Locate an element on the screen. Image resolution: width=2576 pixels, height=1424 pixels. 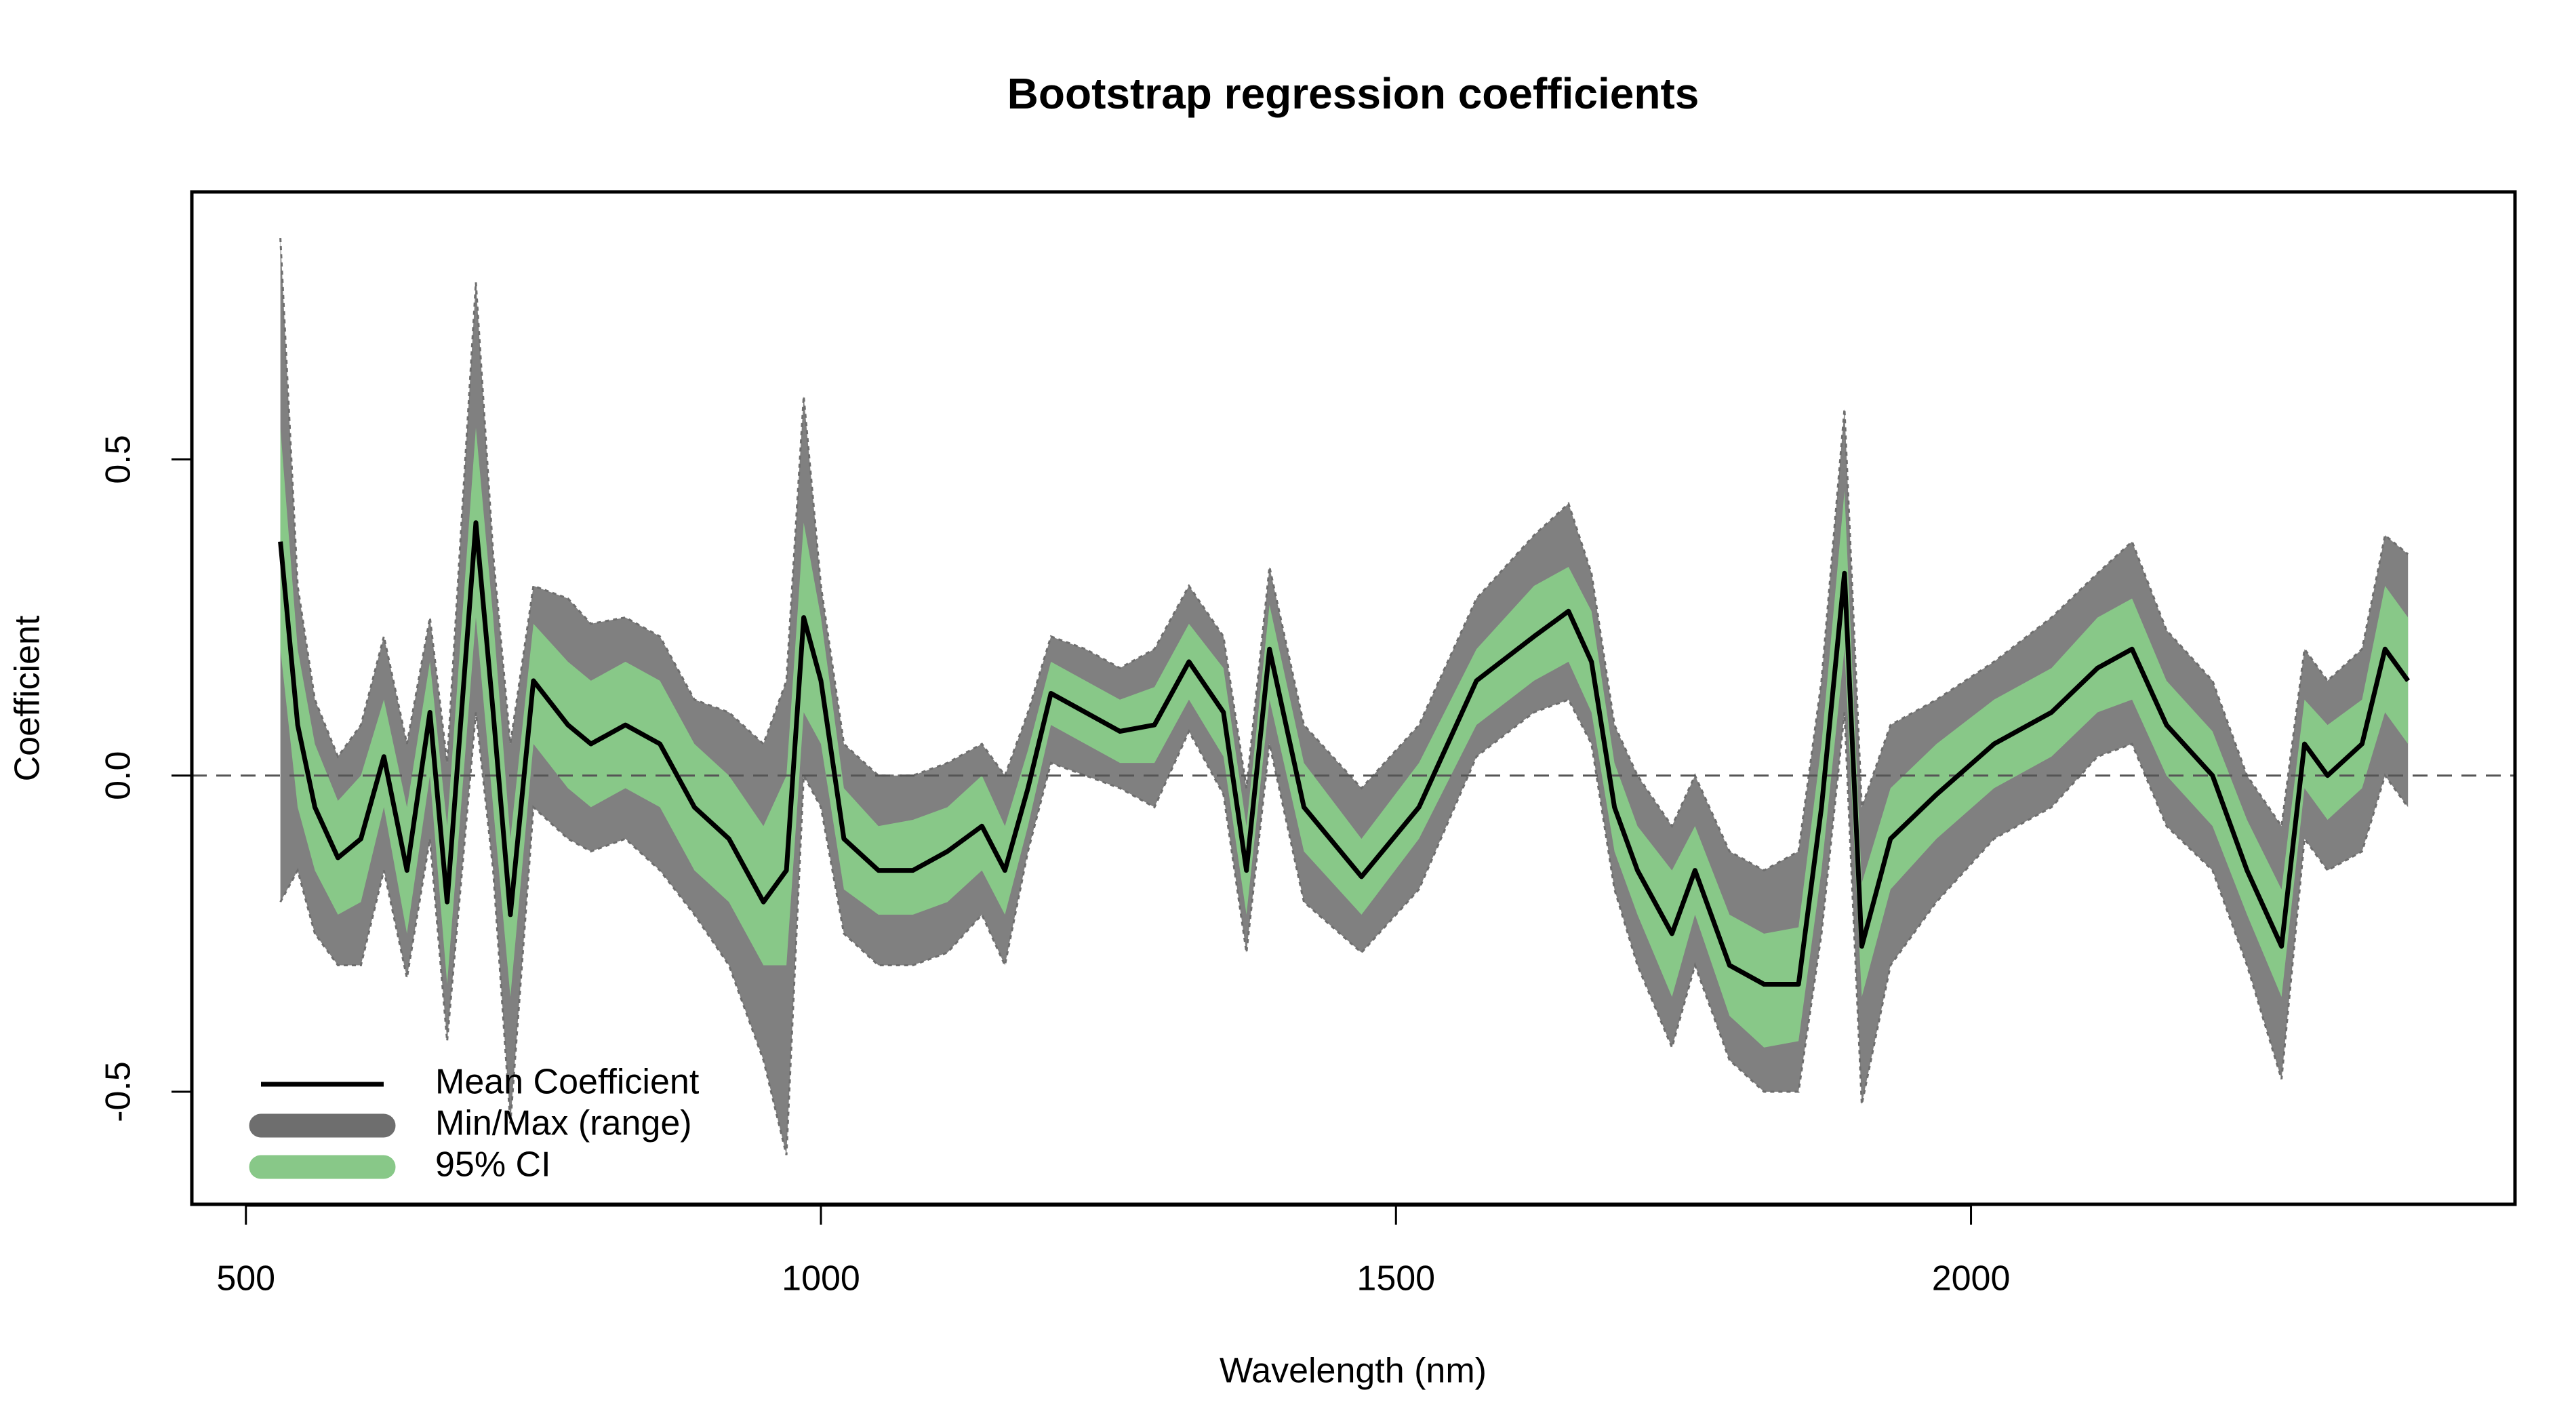
x-axis-label: Wavelength (nm) is located at coordinates (1353, 1371).